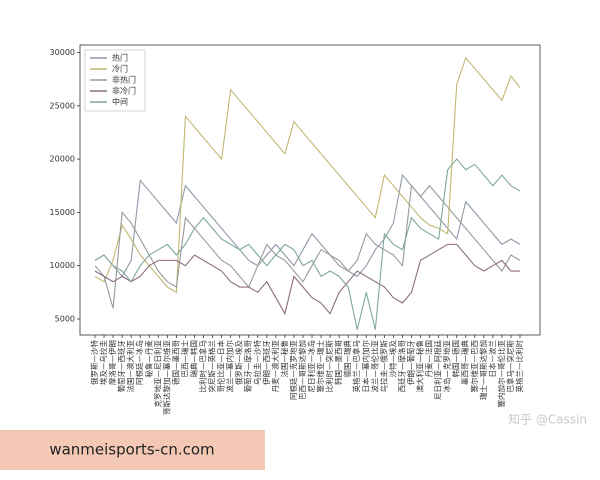  I want to click on y-tick-label: 15000, so click(62, 212).